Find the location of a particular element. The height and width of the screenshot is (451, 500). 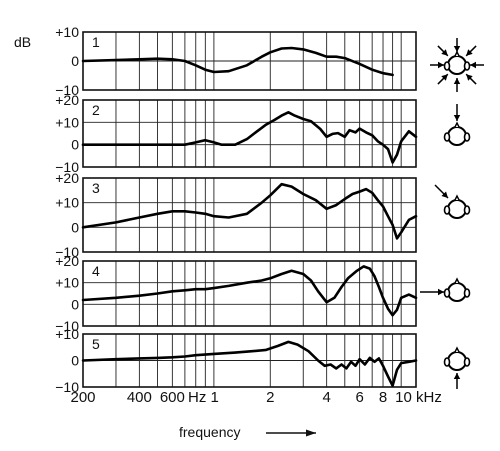

sound-from-front-angle-icon is located at coordinates (452, 201).